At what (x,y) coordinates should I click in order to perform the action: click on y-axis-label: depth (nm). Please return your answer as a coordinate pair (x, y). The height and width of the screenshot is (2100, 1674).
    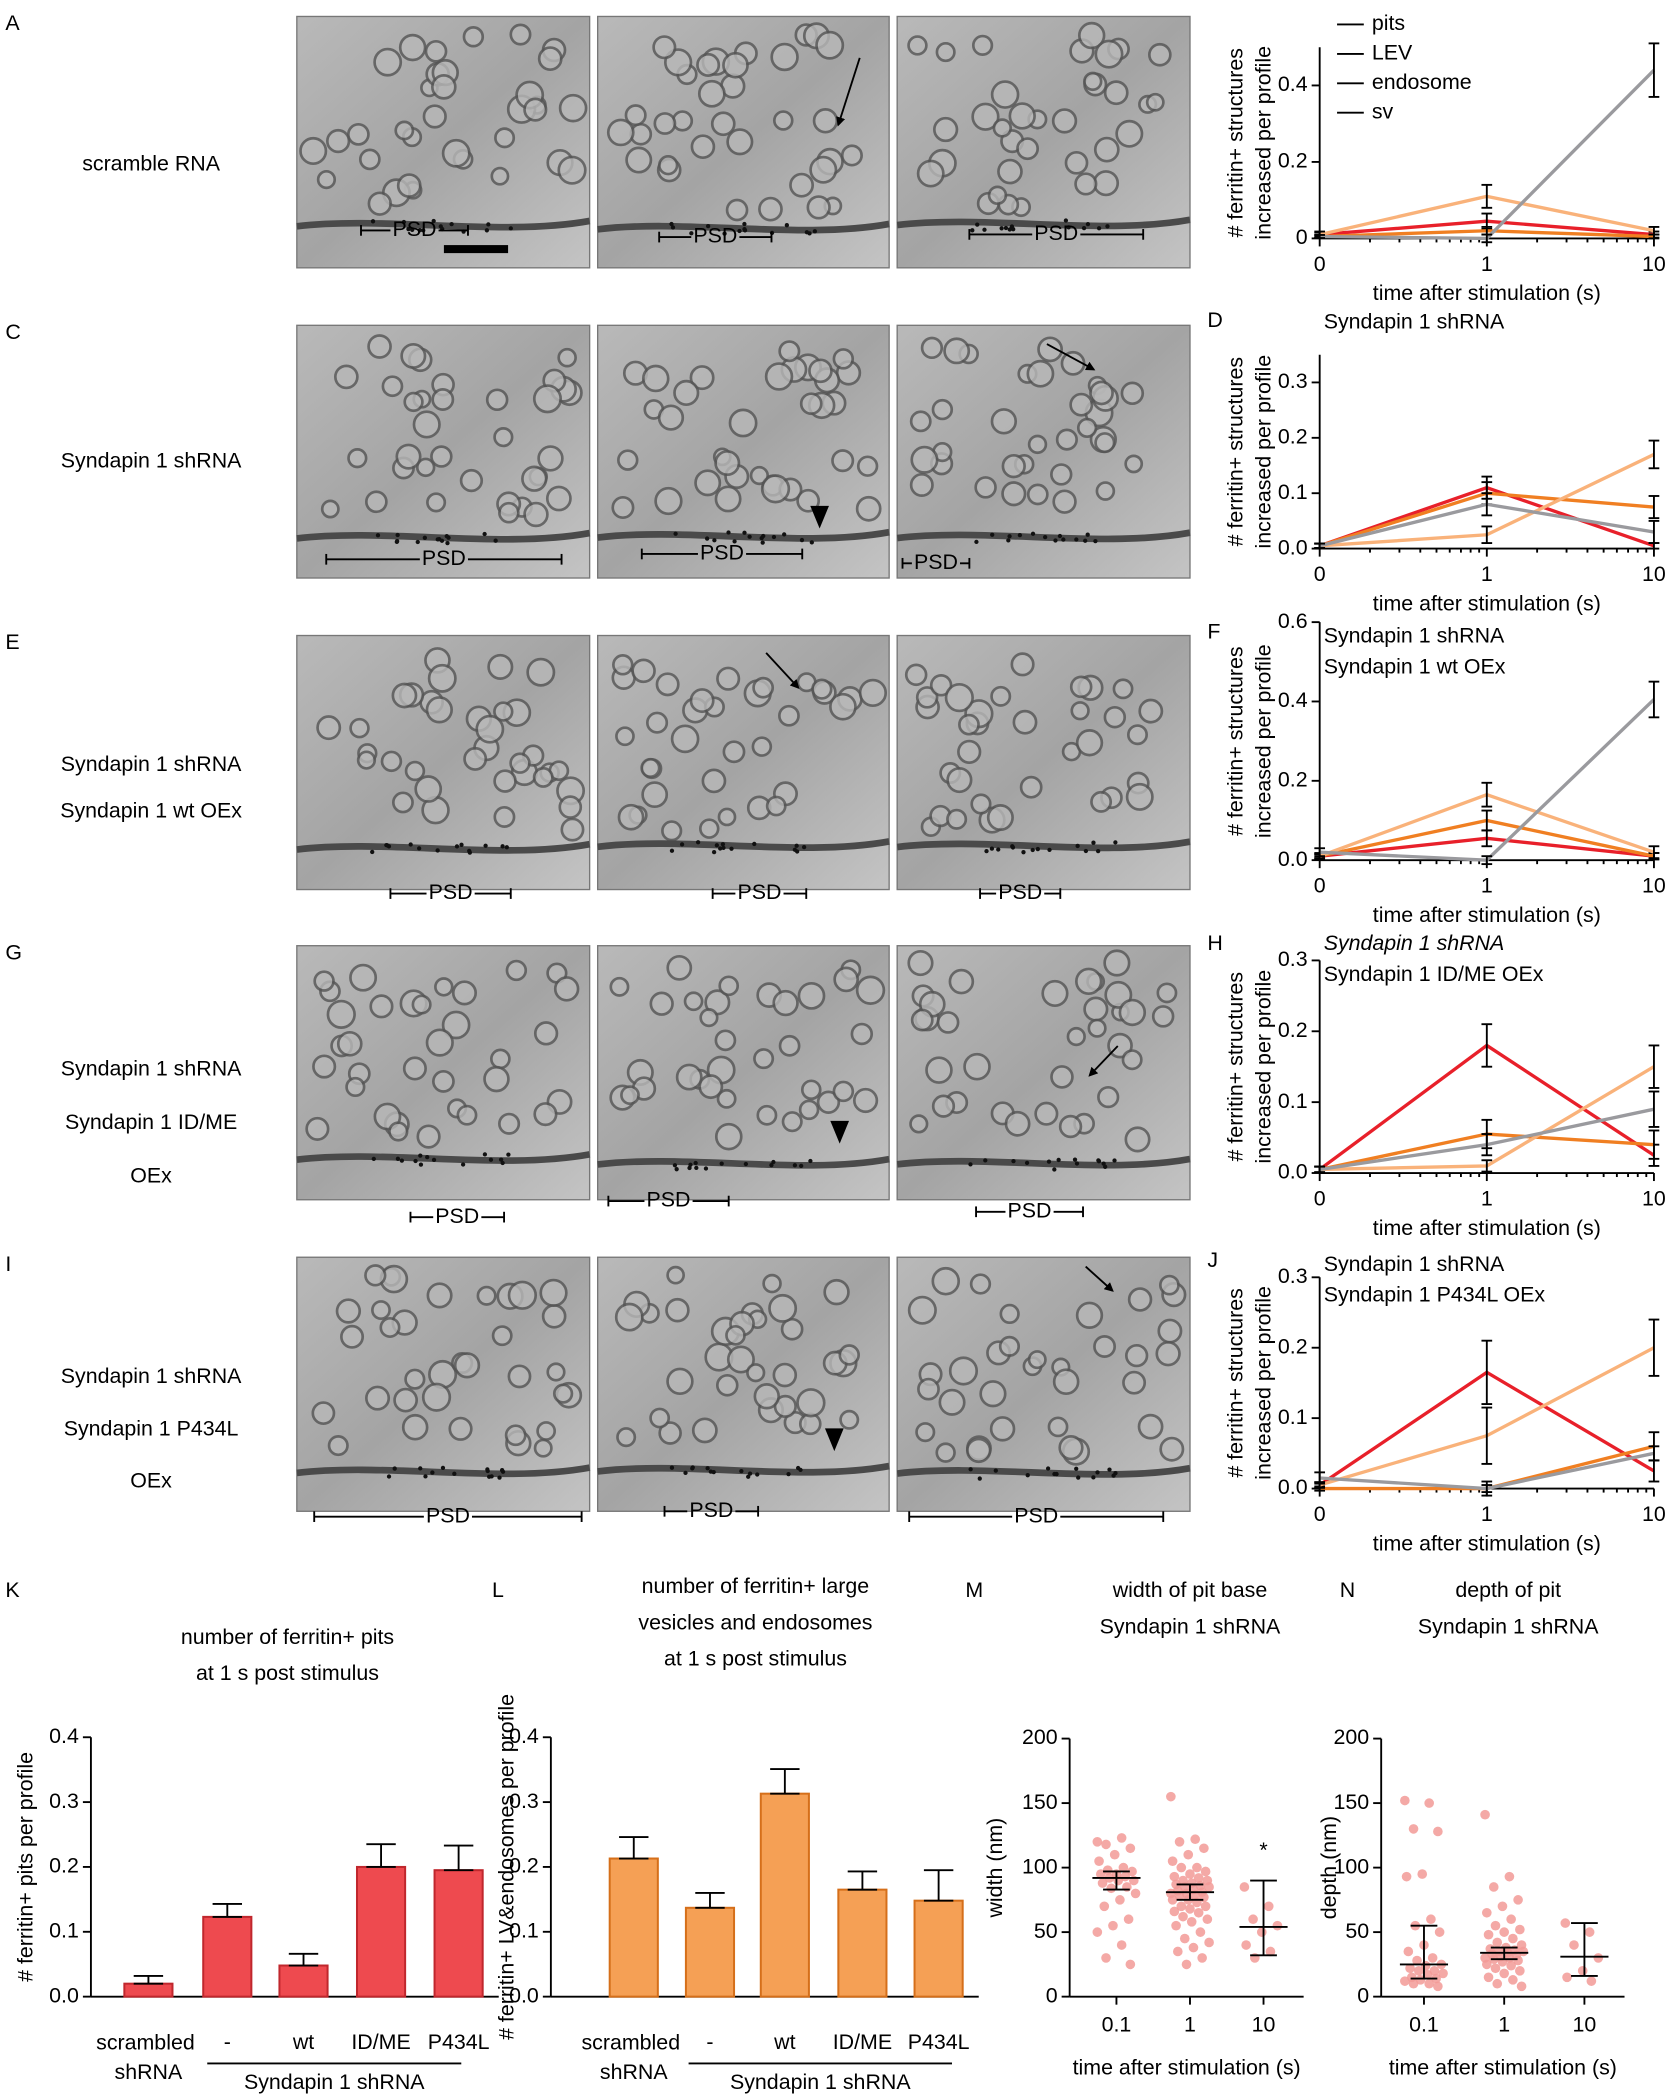
    Looking at the image, I should click on (1329, 1867).